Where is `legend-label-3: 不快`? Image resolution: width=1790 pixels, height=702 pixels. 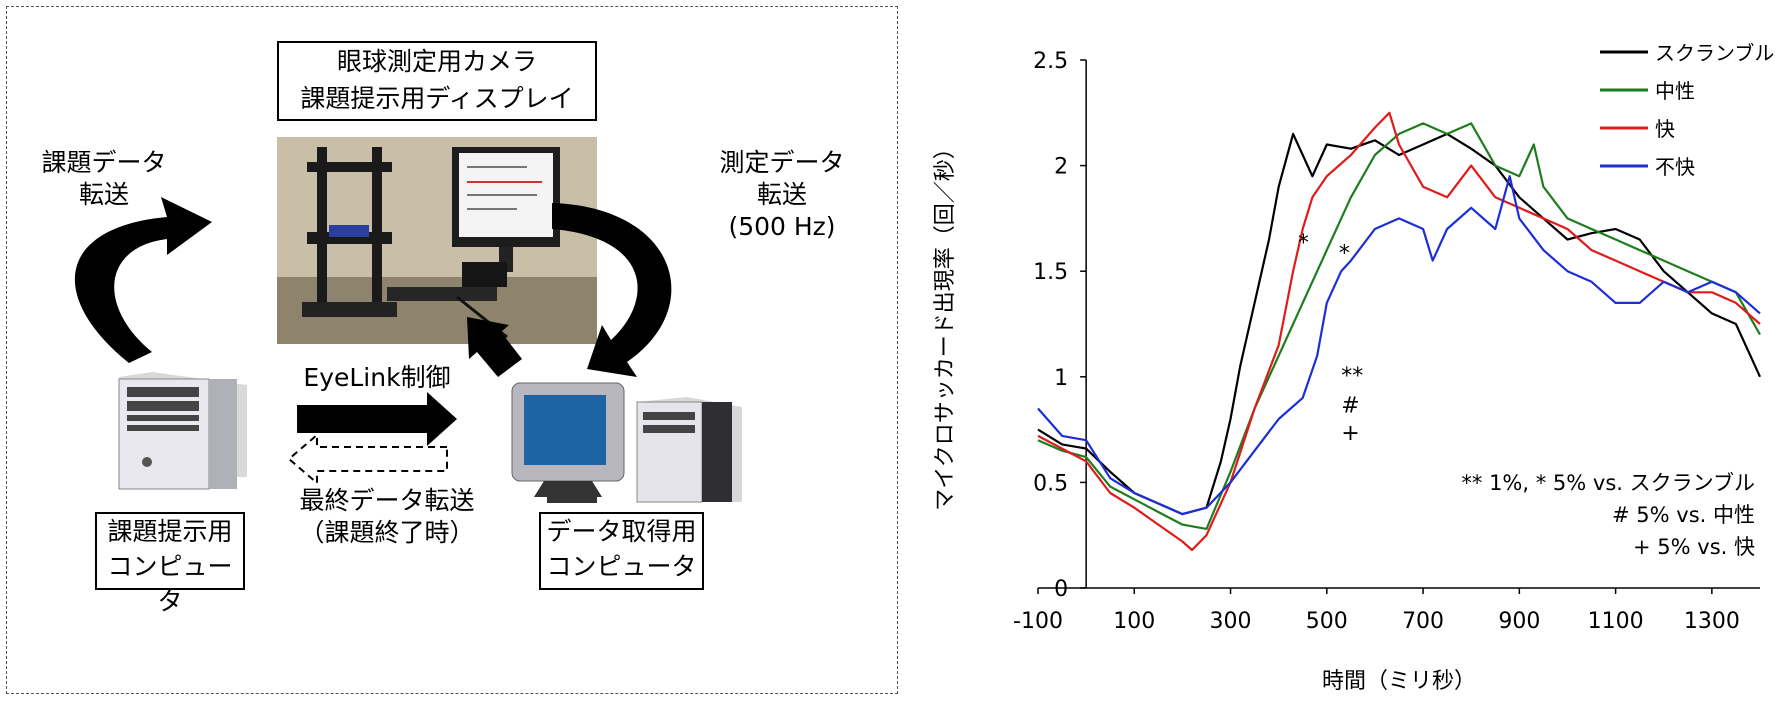 legend-label-3: 不快 is located at coordinates (1675, 167).